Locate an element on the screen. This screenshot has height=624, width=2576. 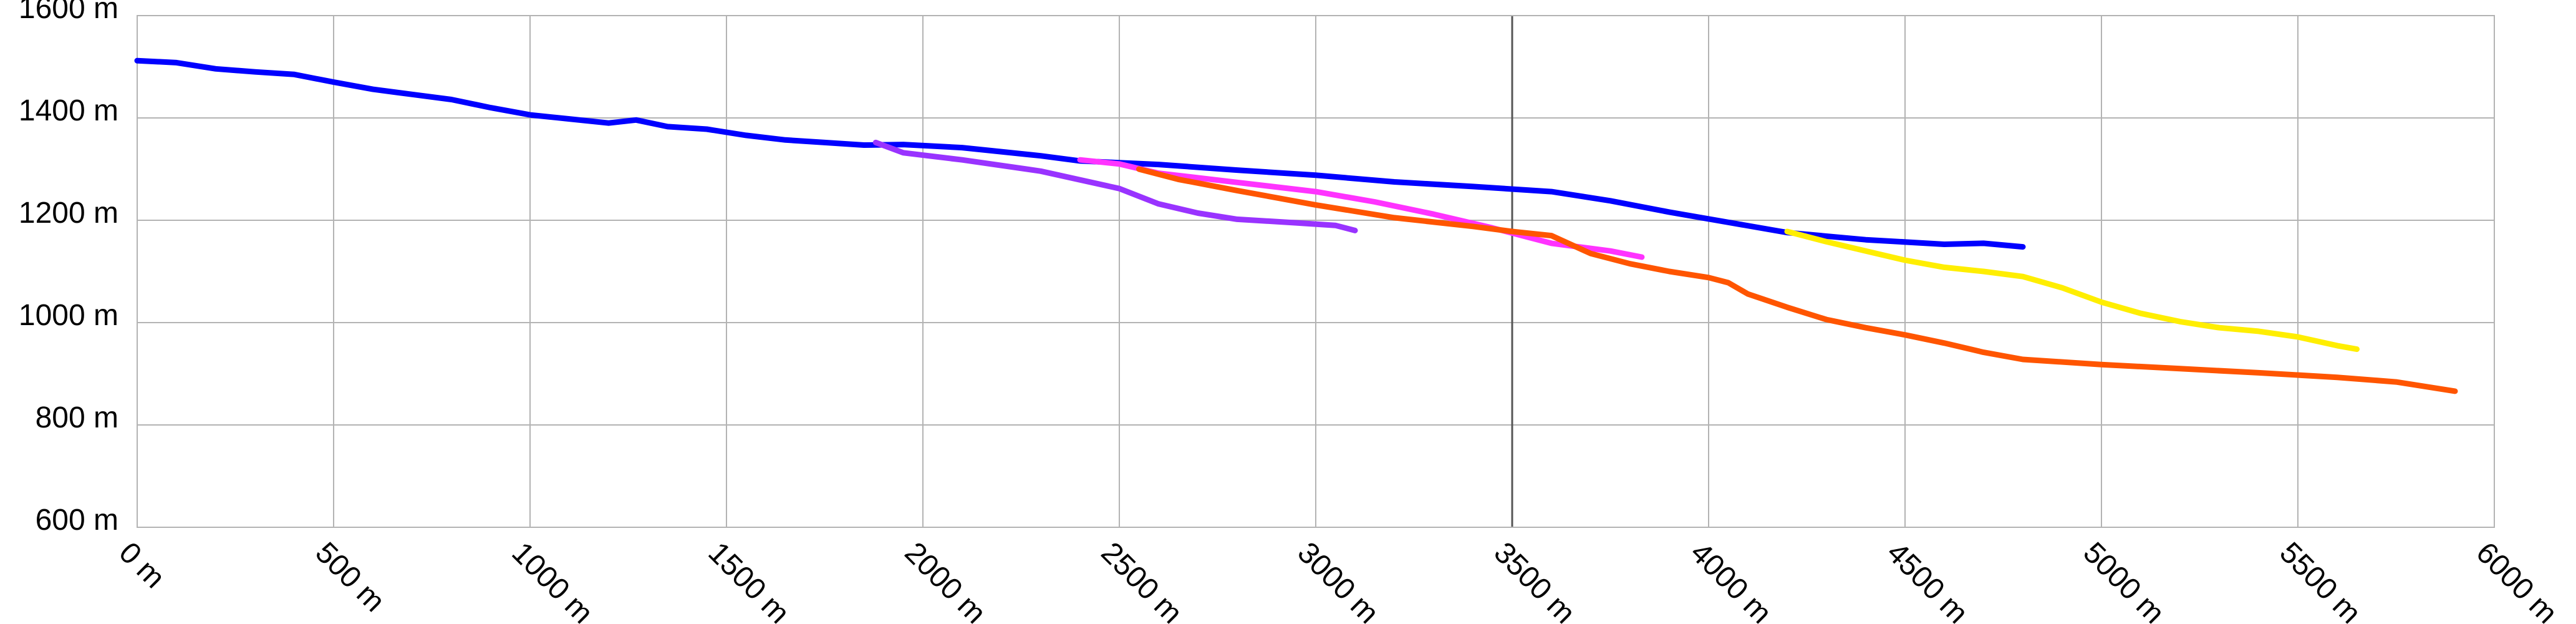
y-tick-label: 1400 m is located at coordinates (68, 110).